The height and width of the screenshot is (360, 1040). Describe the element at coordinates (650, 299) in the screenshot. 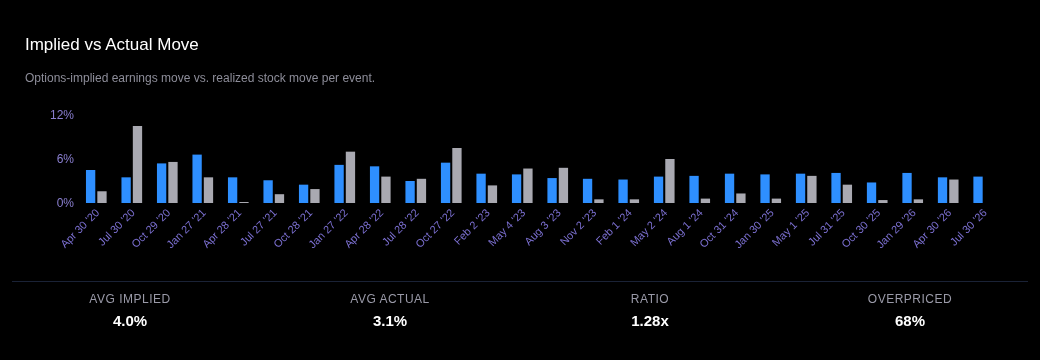

I see `text: RATIO` at that location.